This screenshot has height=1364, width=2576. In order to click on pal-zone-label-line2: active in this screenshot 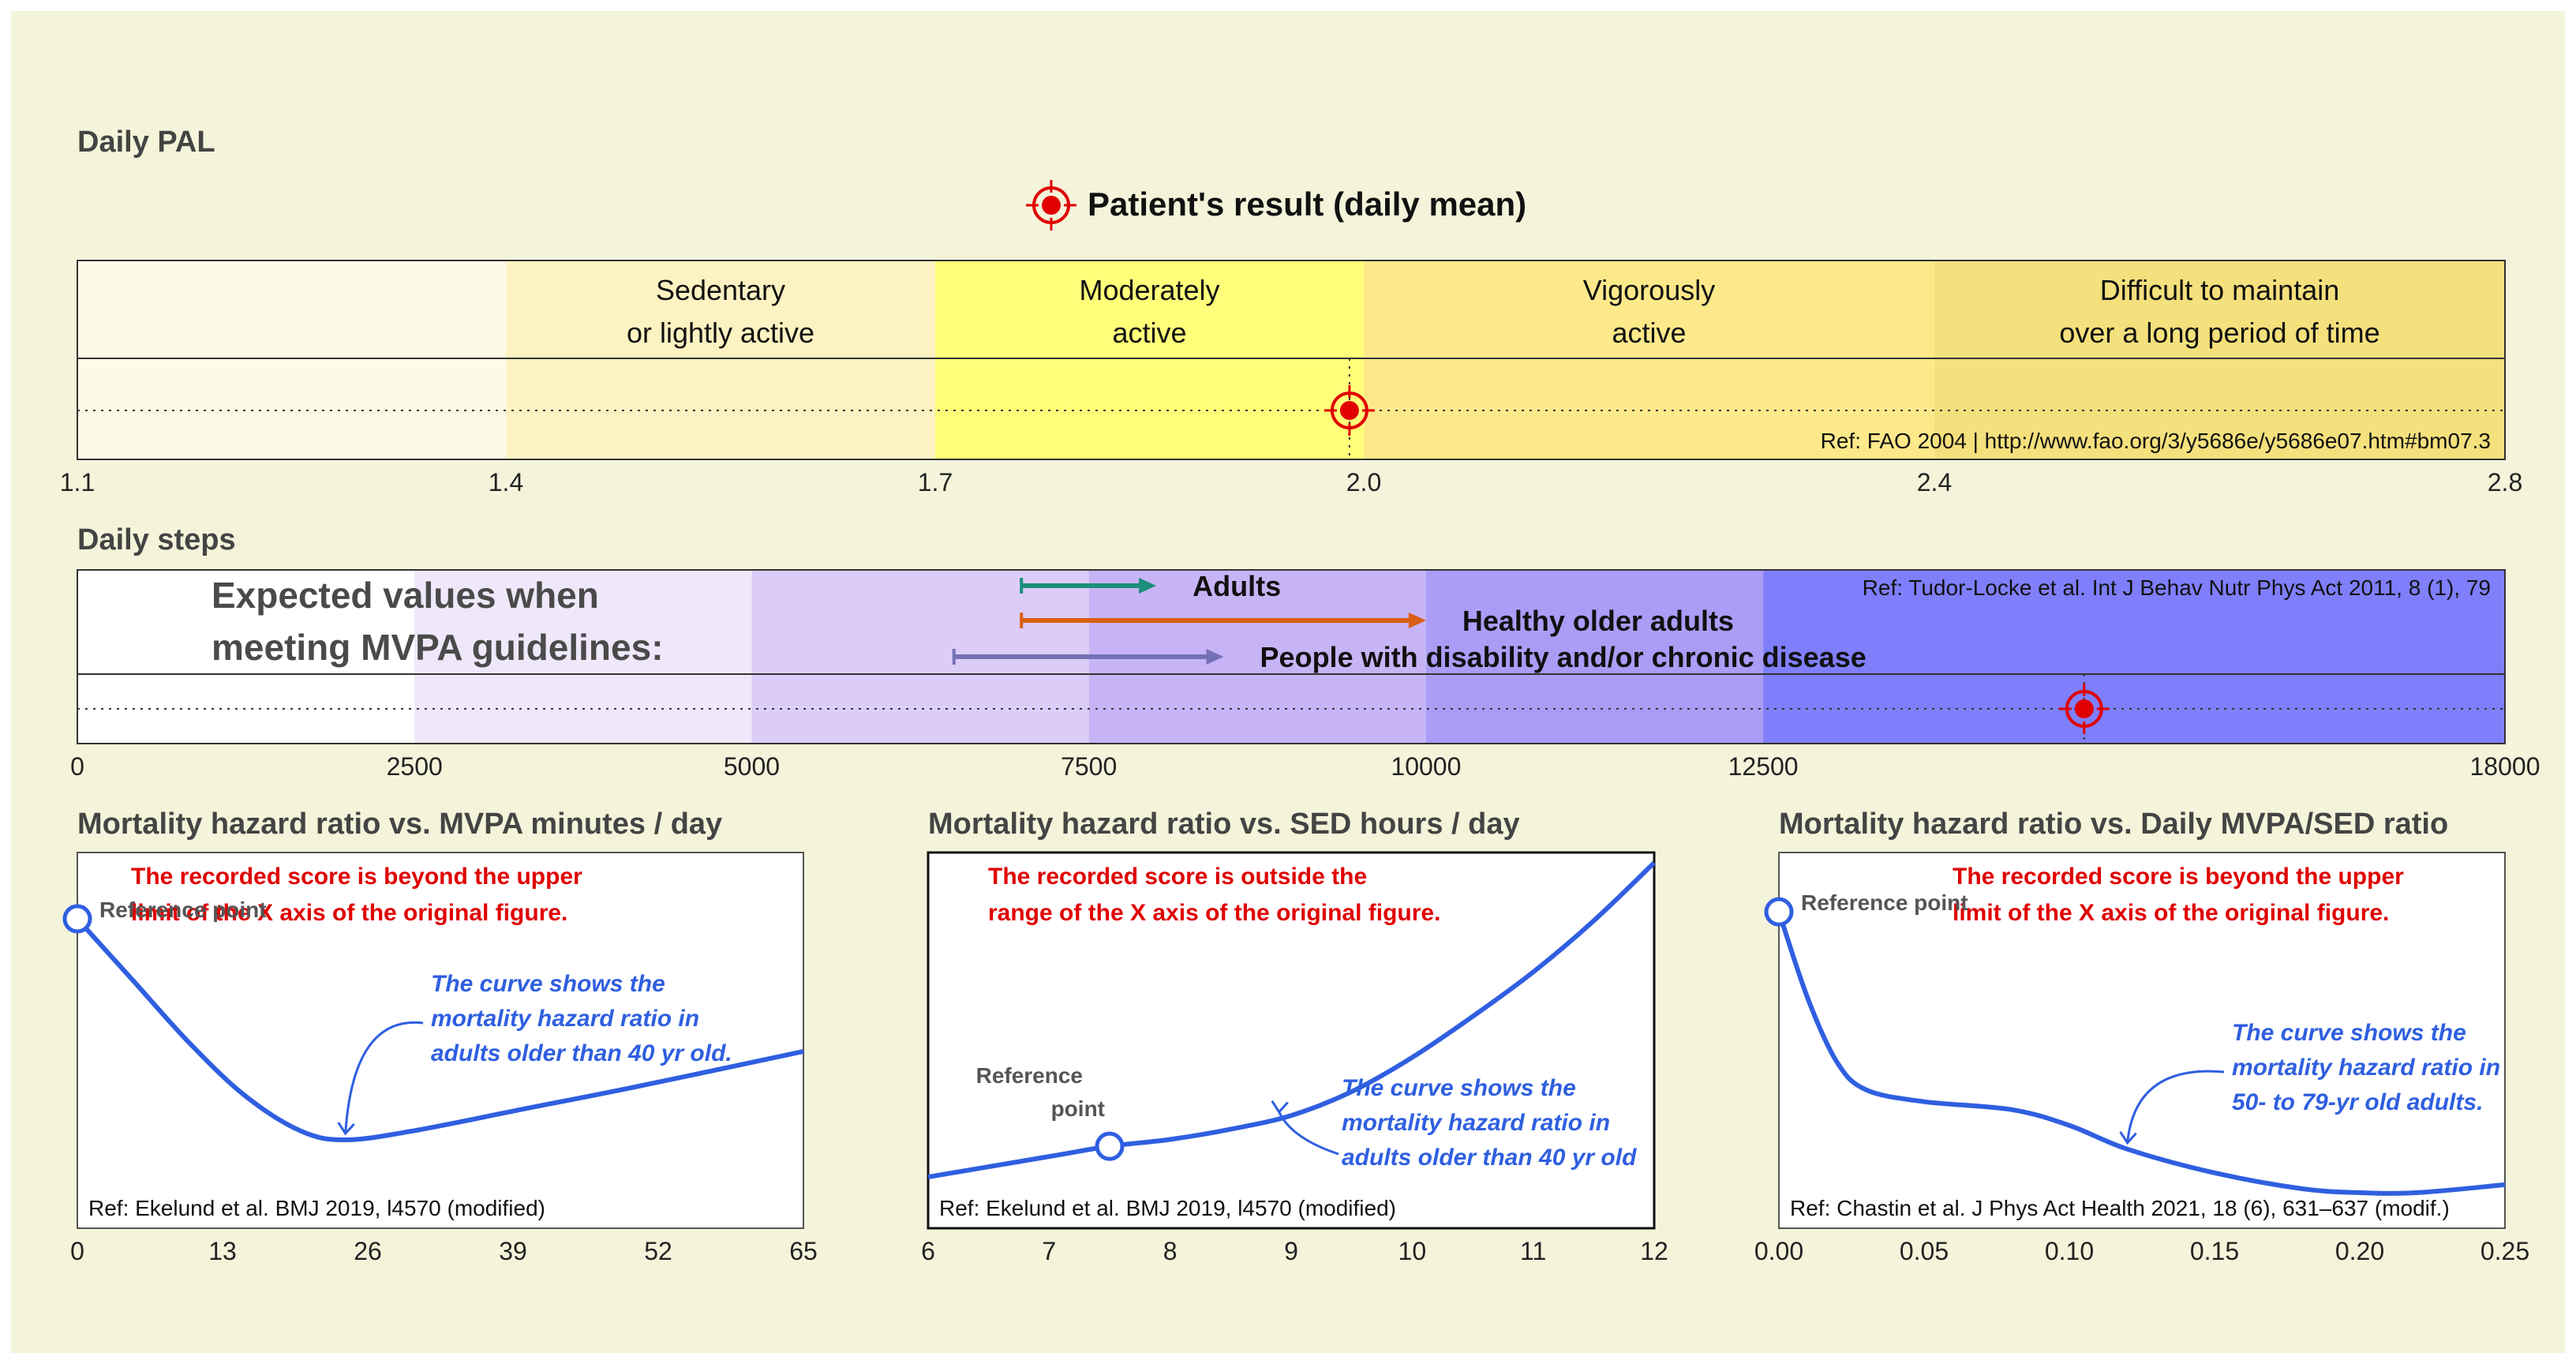, I will do `click(1149, 333)`.